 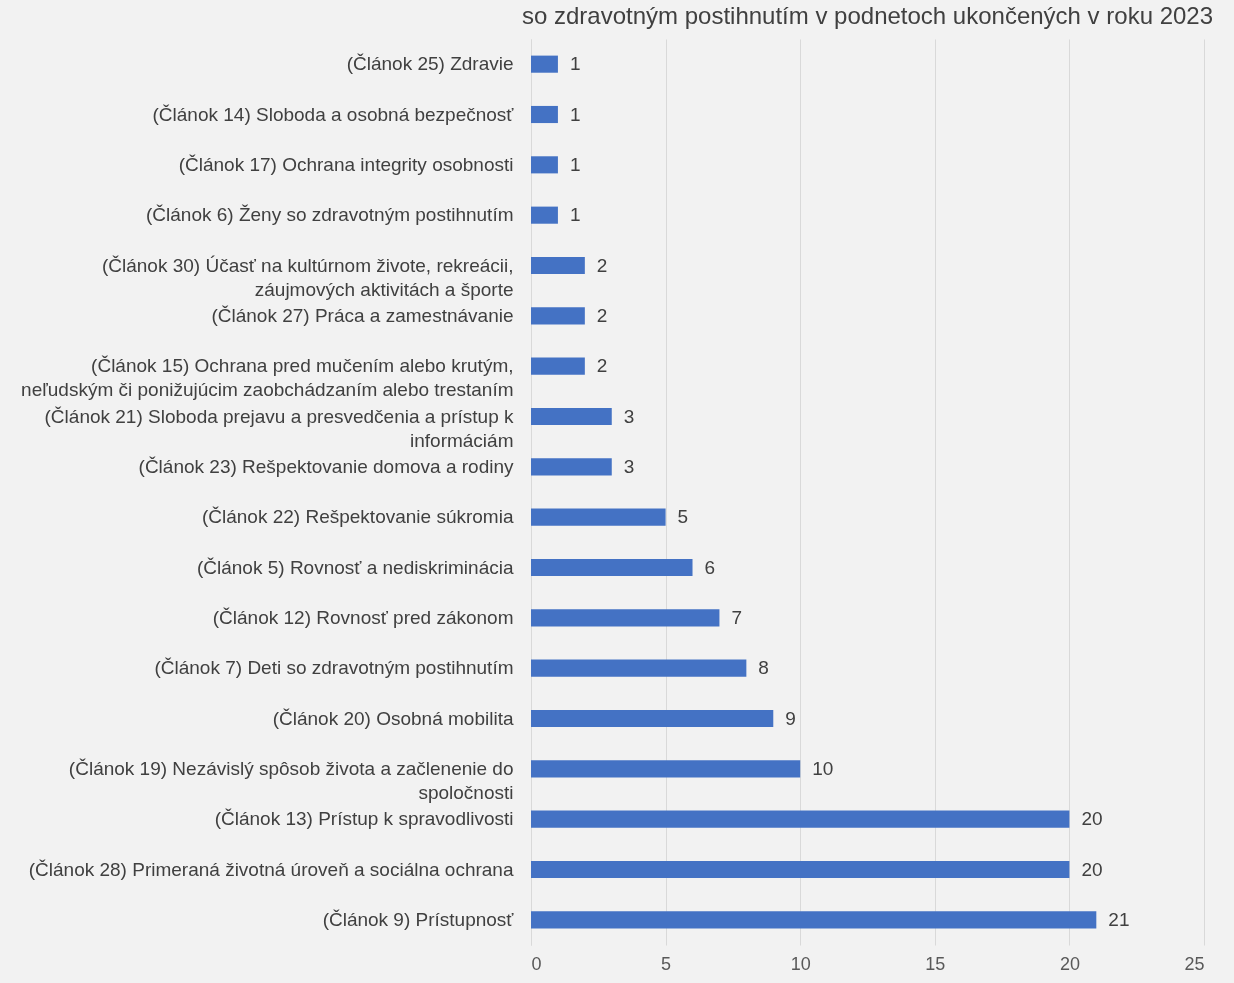 What do you see at coordinates (326, 466) in the screenshot?
I see `y-tick-label: (Článok 23) Rešpektovanie domova a rodiny` at bounding box center [326, 466].